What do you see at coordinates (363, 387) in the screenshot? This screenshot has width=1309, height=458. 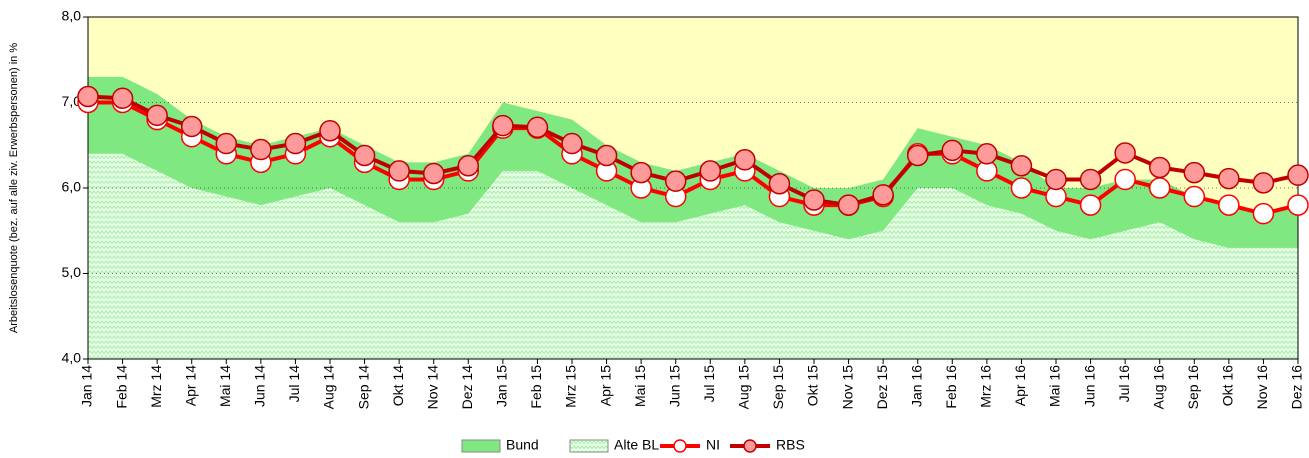 I see `x-tick-label: Sep 14` at bounding box center [363, 387].